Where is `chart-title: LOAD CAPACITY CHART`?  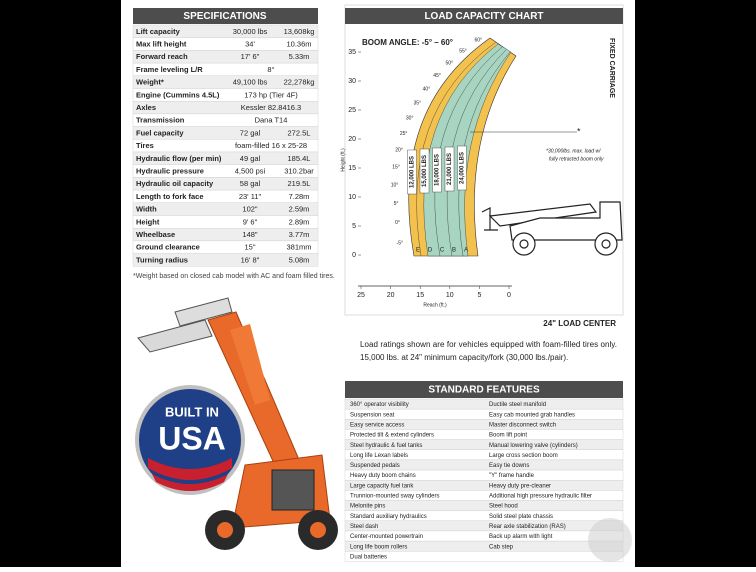
chart-title: LOAD CAPACITY CHART is located at coordinates (483, 16).